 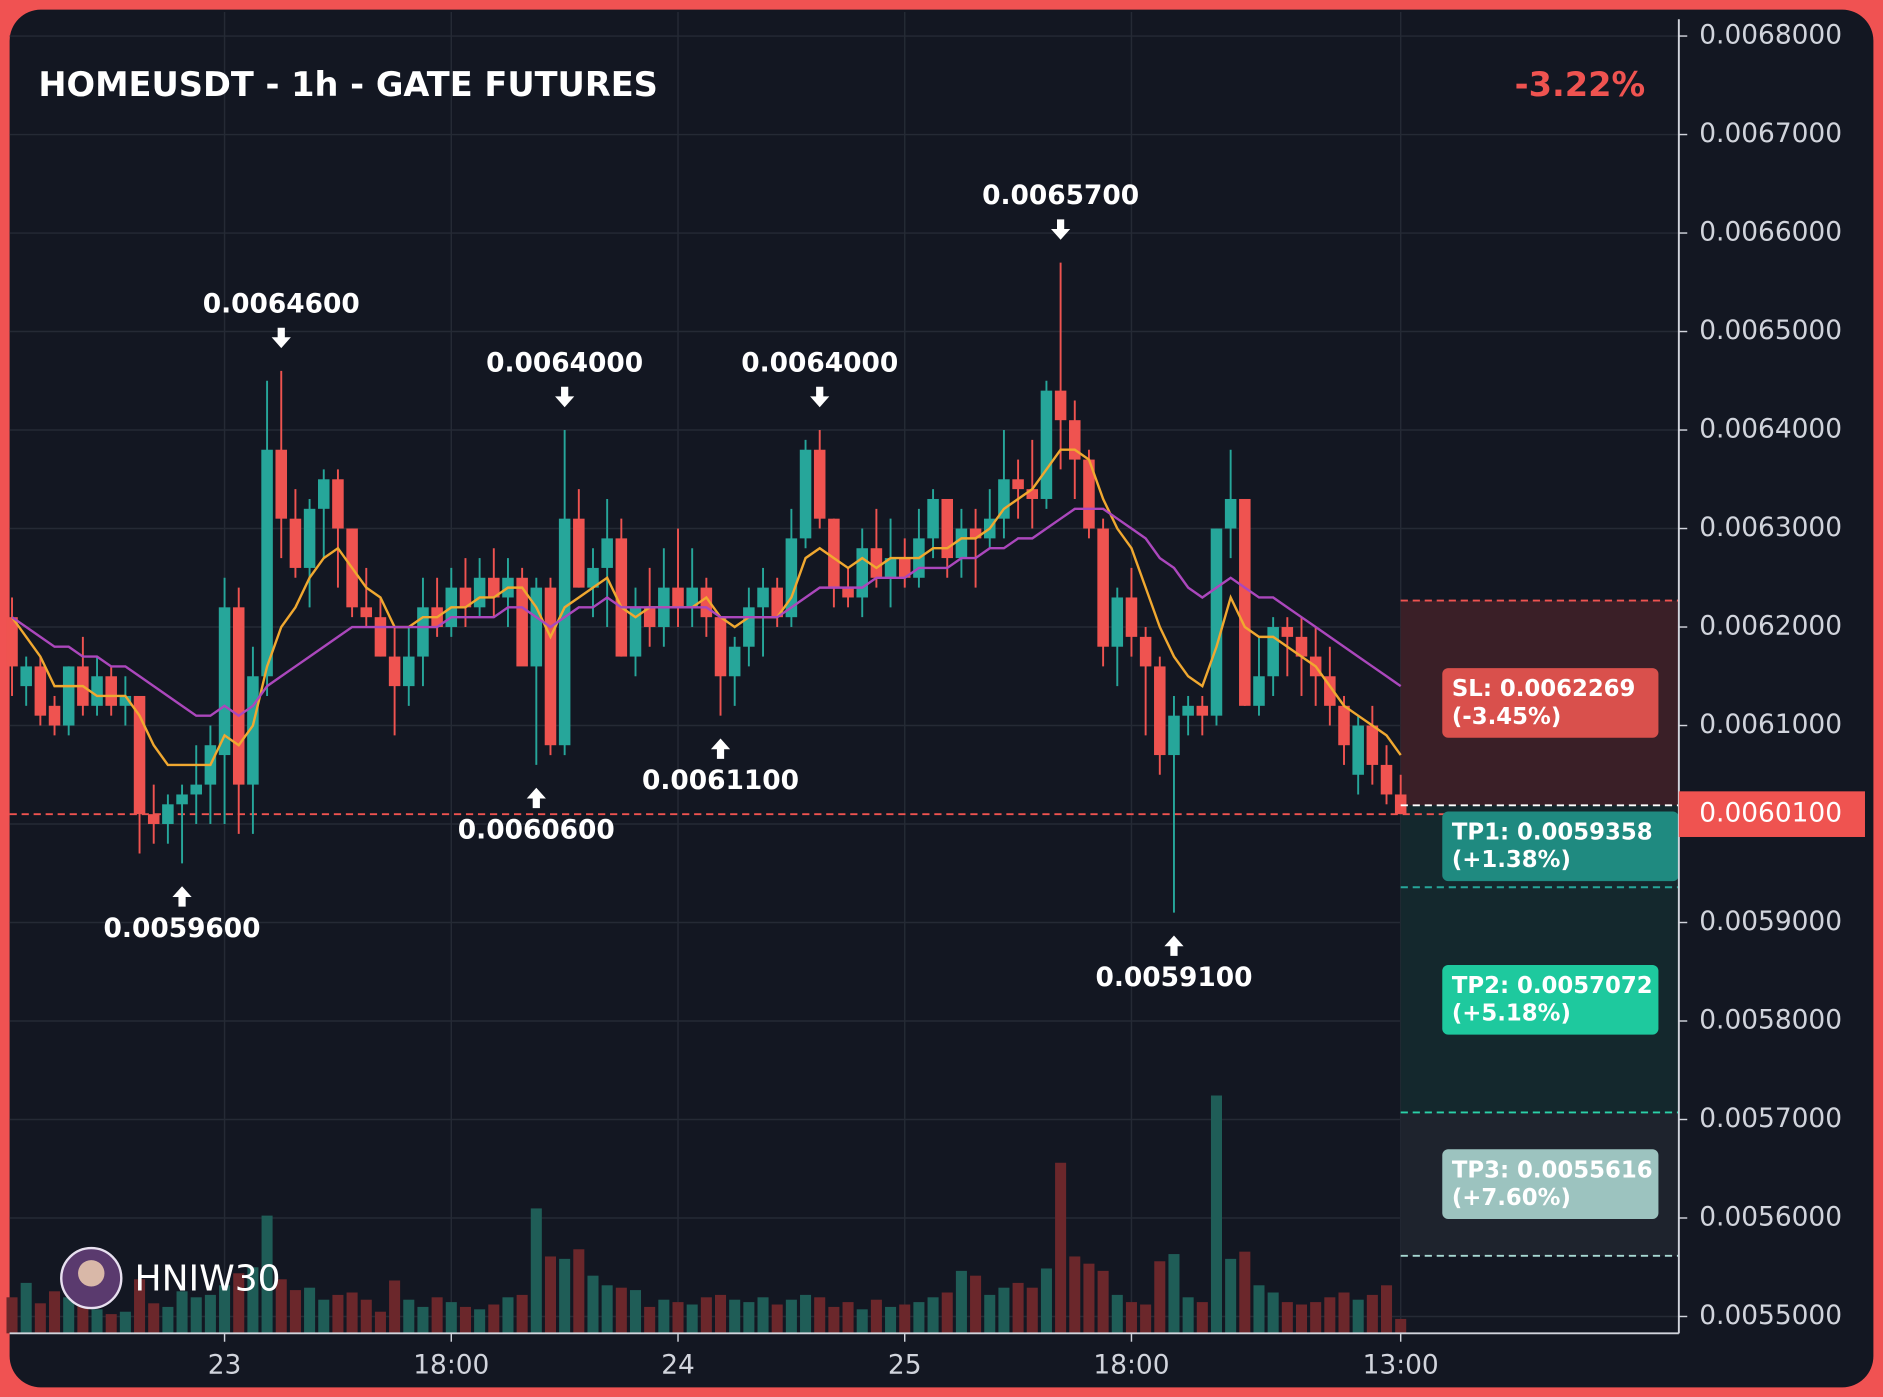 I want to click on level-change: (+5.18%), so click(x=1511, y=1014).